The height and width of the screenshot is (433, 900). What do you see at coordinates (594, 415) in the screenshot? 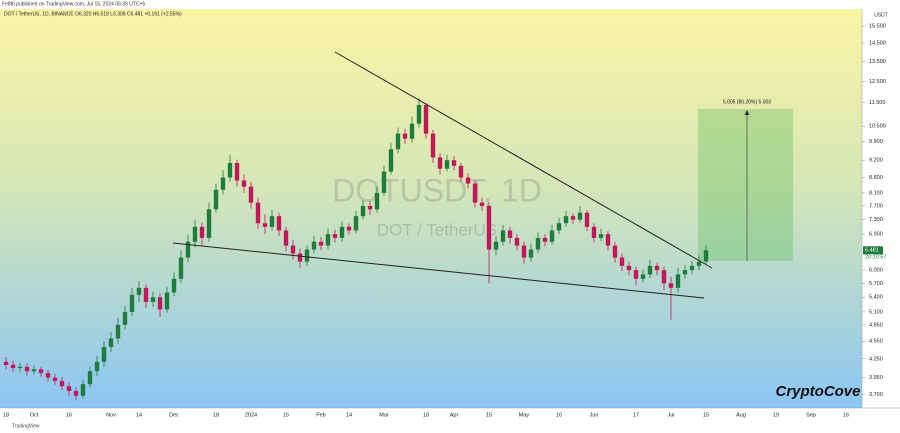
I see `x-tick-label: Jun` at bounding box center [594, 415].